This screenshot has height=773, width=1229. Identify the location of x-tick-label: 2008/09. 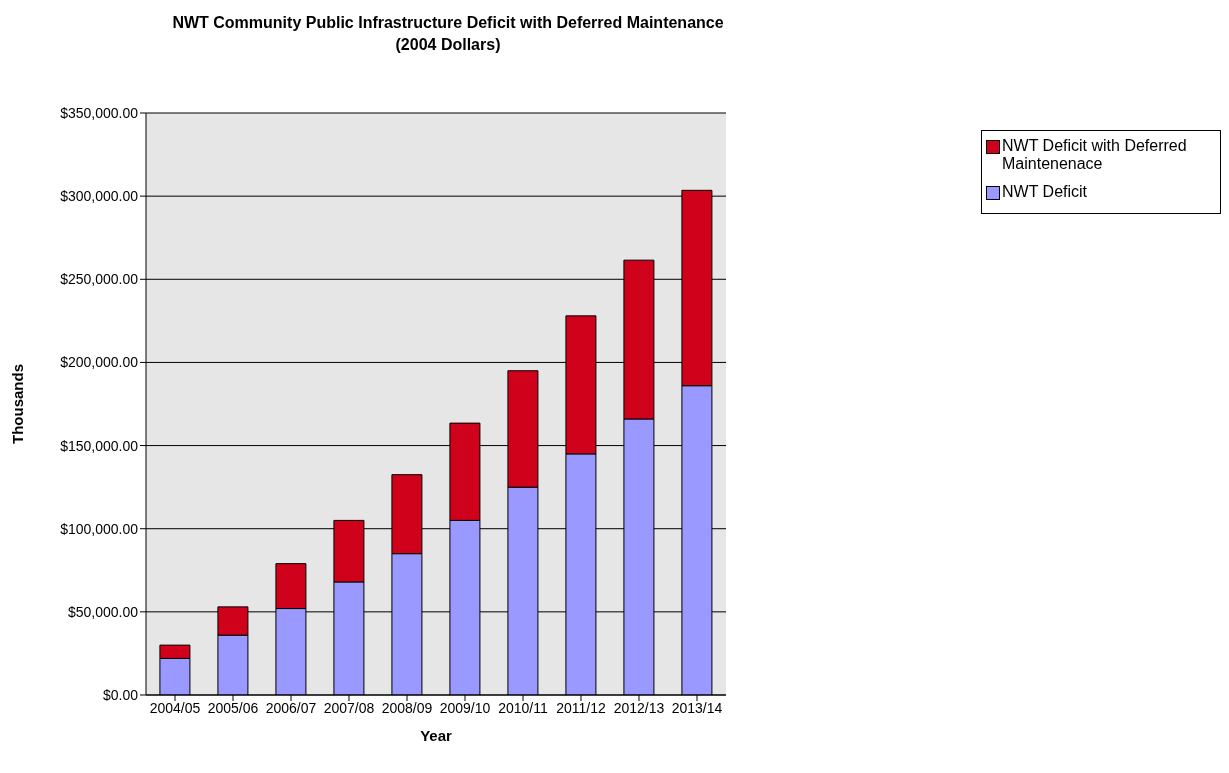
(407, 707).